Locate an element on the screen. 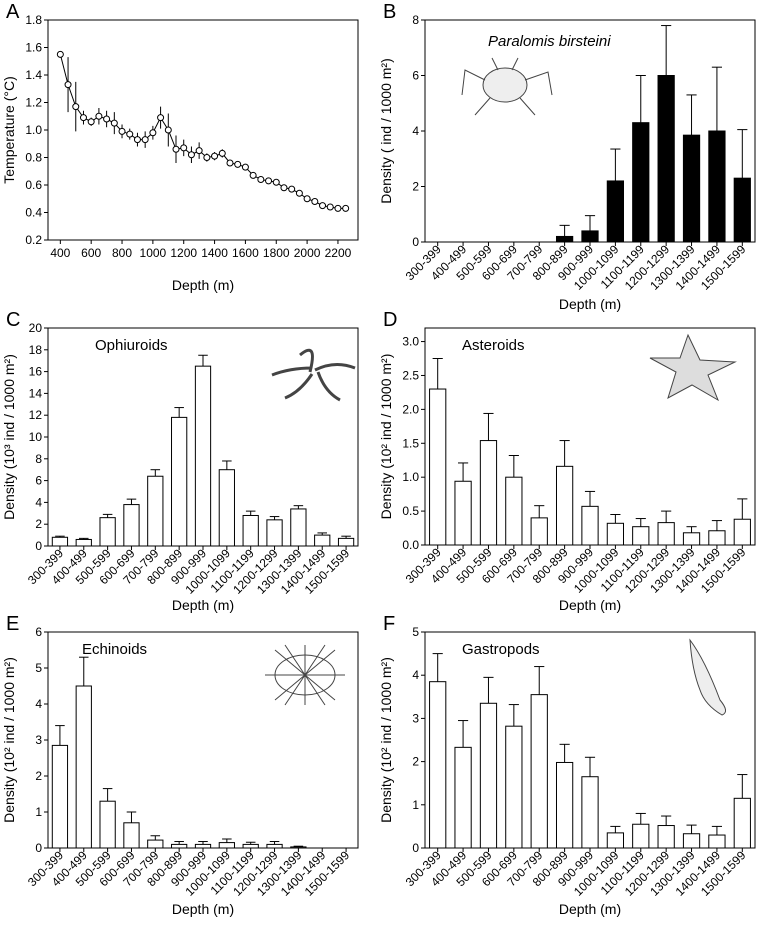 The width and height of the screenshot is (762, 925). line is located at coordinates (202, 131).